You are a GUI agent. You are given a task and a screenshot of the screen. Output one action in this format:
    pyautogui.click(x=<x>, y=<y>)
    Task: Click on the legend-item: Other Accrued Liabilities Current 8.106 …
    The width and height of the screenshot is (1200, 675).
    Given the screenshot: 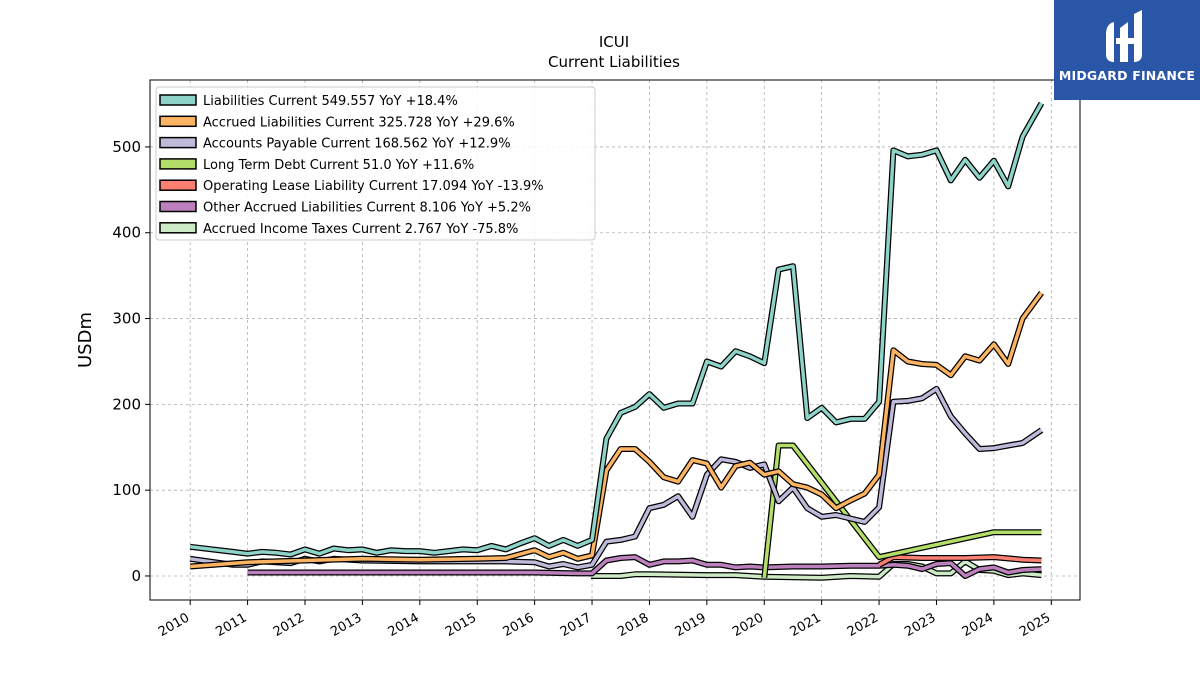 What is the action you would take?
    pyautogui.click(x=345, y=208)
    